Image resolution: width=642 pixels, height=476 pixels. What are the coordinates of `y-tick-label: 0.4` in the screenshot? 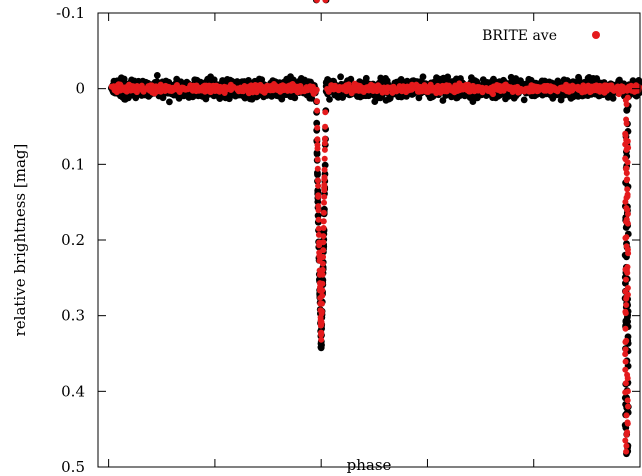 It's located at (73, 391).